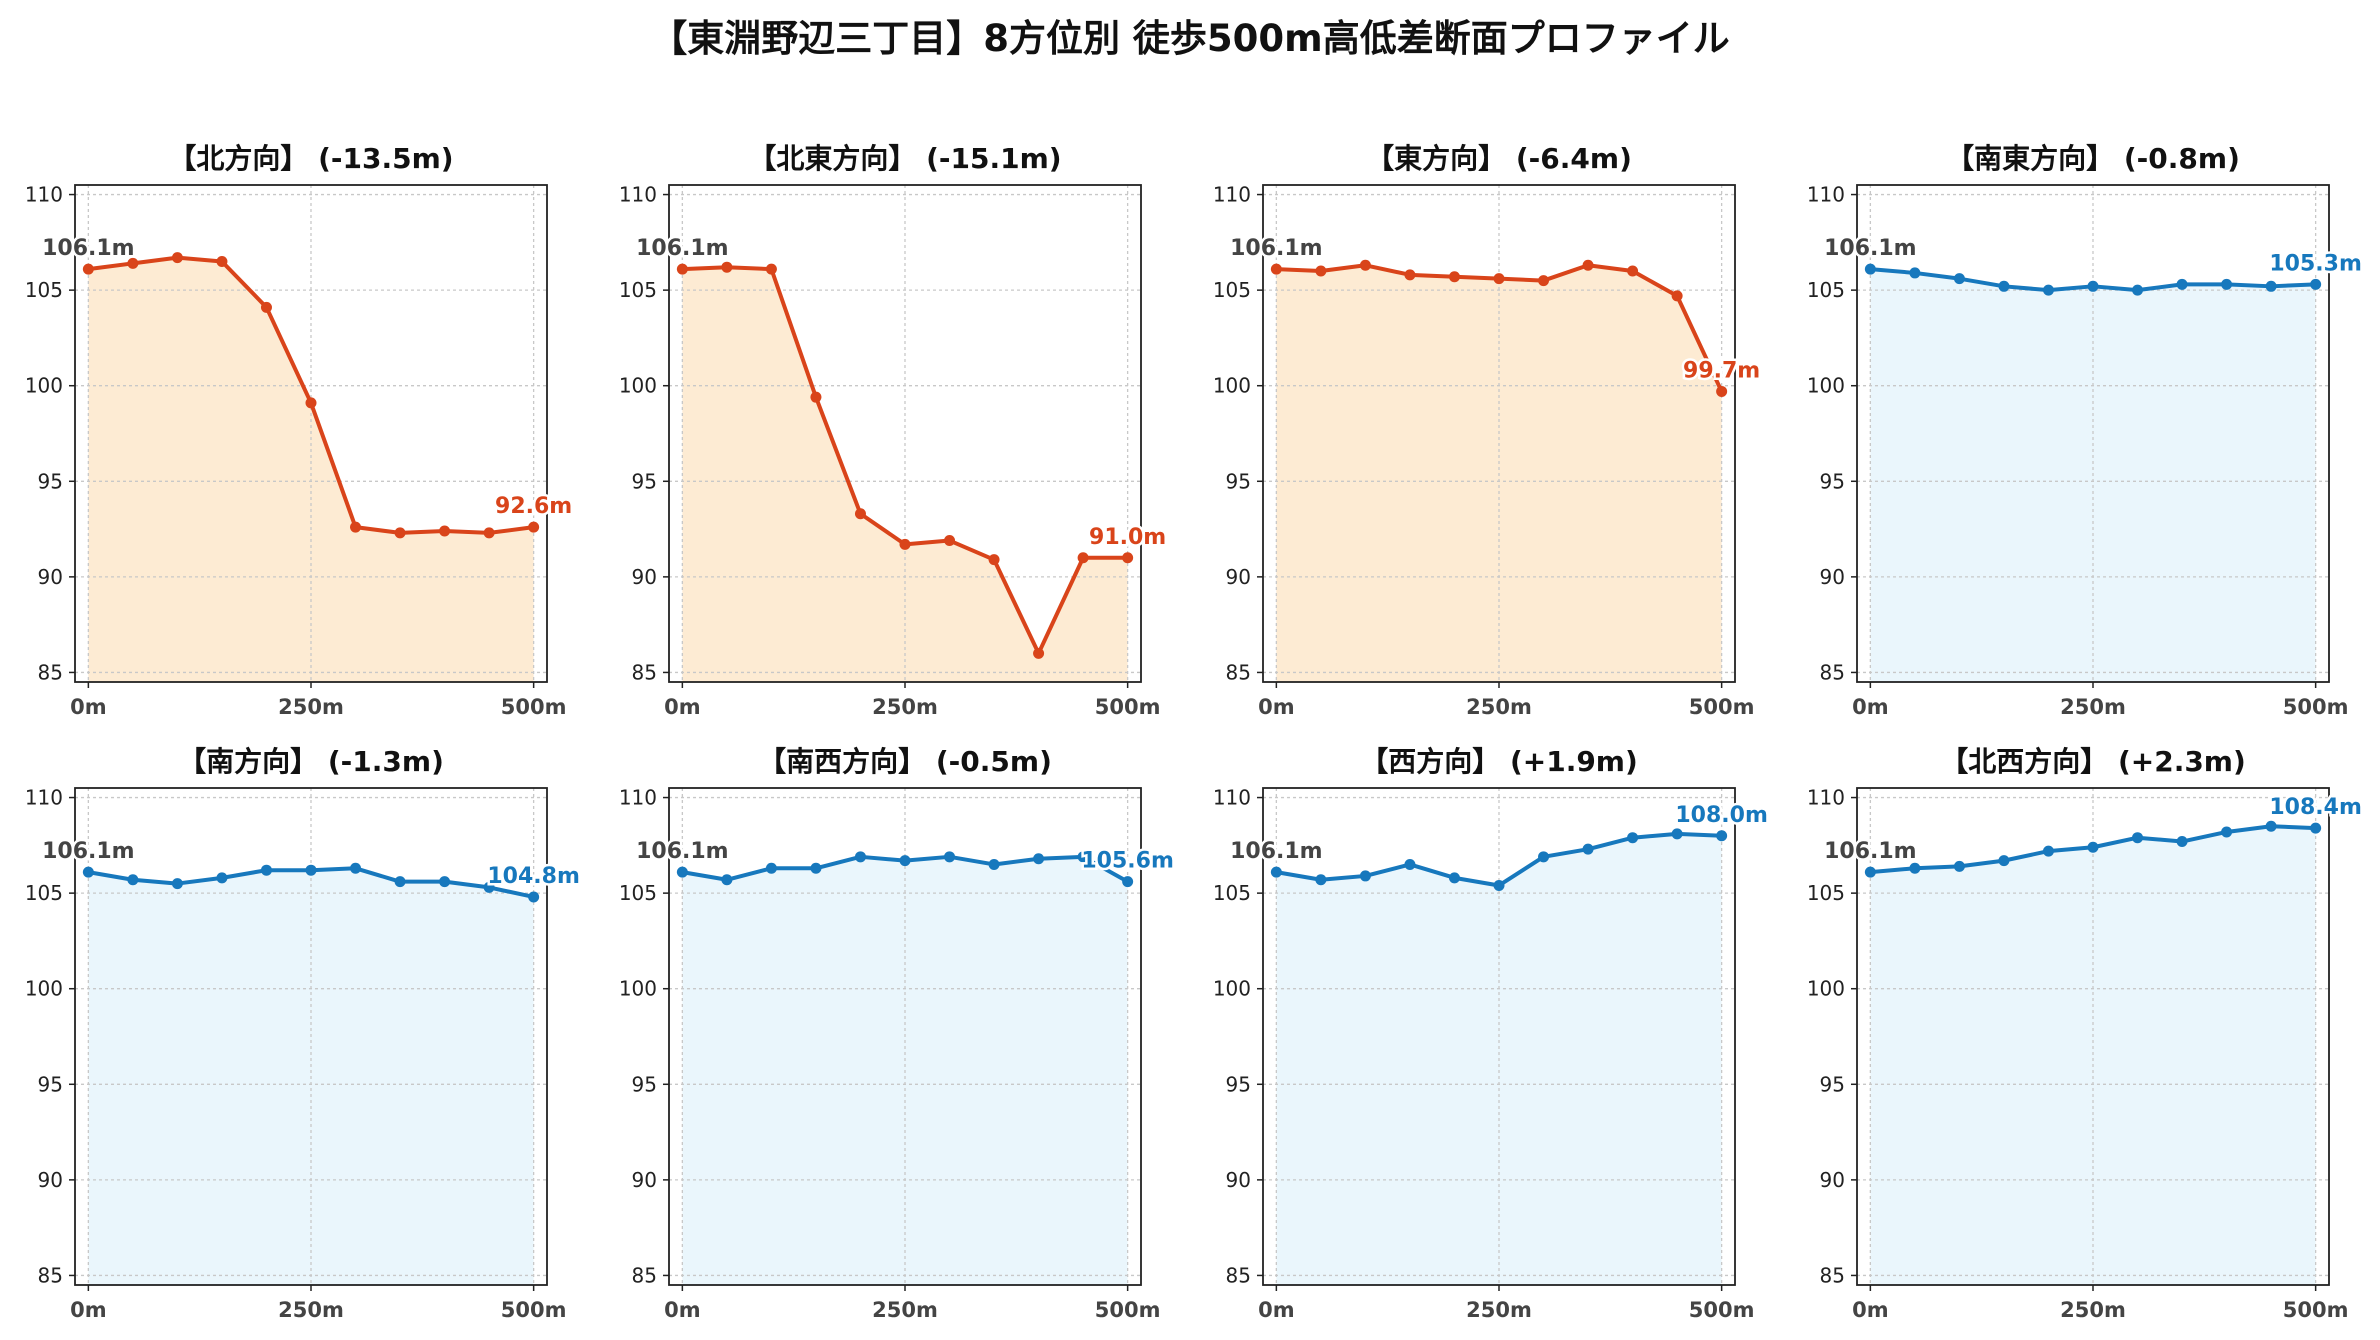 The width and height of the screenshot is (2380, 1340). Describe the element at coordinates (1127, 861) in the screenshot. I see `end-elevation-label: 105.6m` at that location.